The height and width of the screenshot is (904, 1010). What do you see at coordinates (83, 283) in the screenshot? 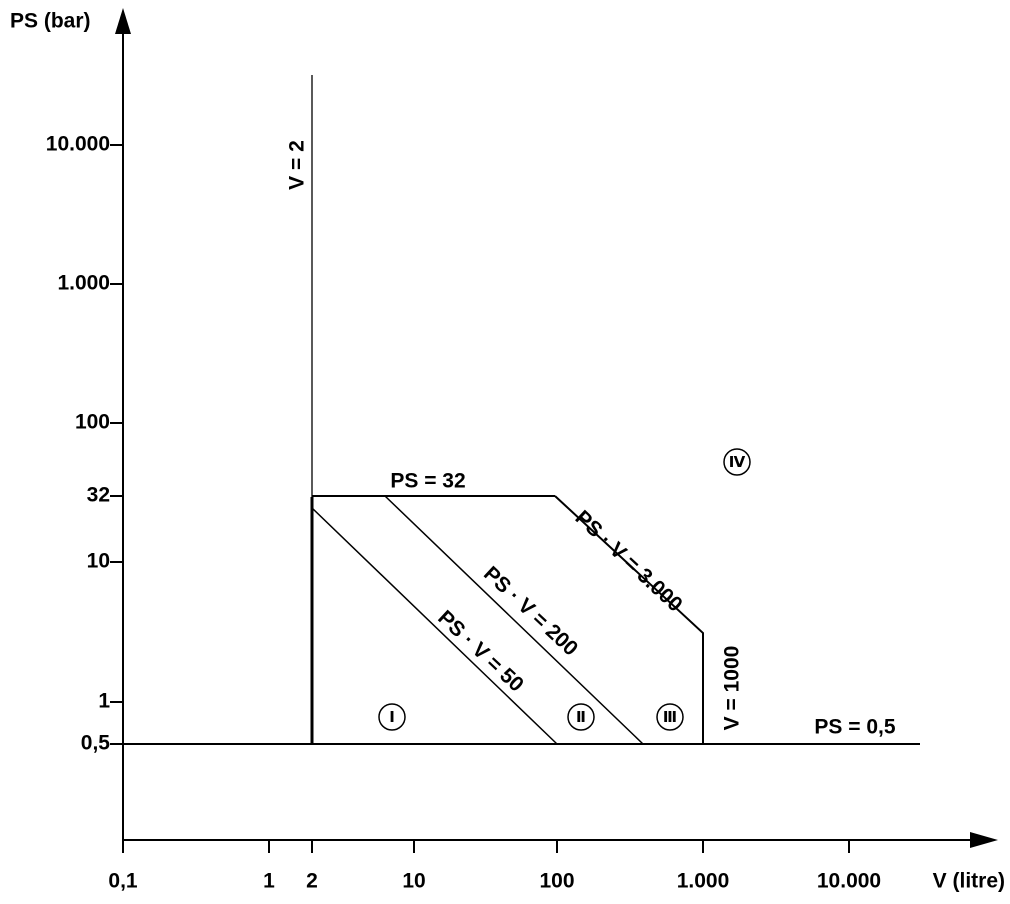
I see `y-tick-label: 1.000` at bounding box center [83, 283].